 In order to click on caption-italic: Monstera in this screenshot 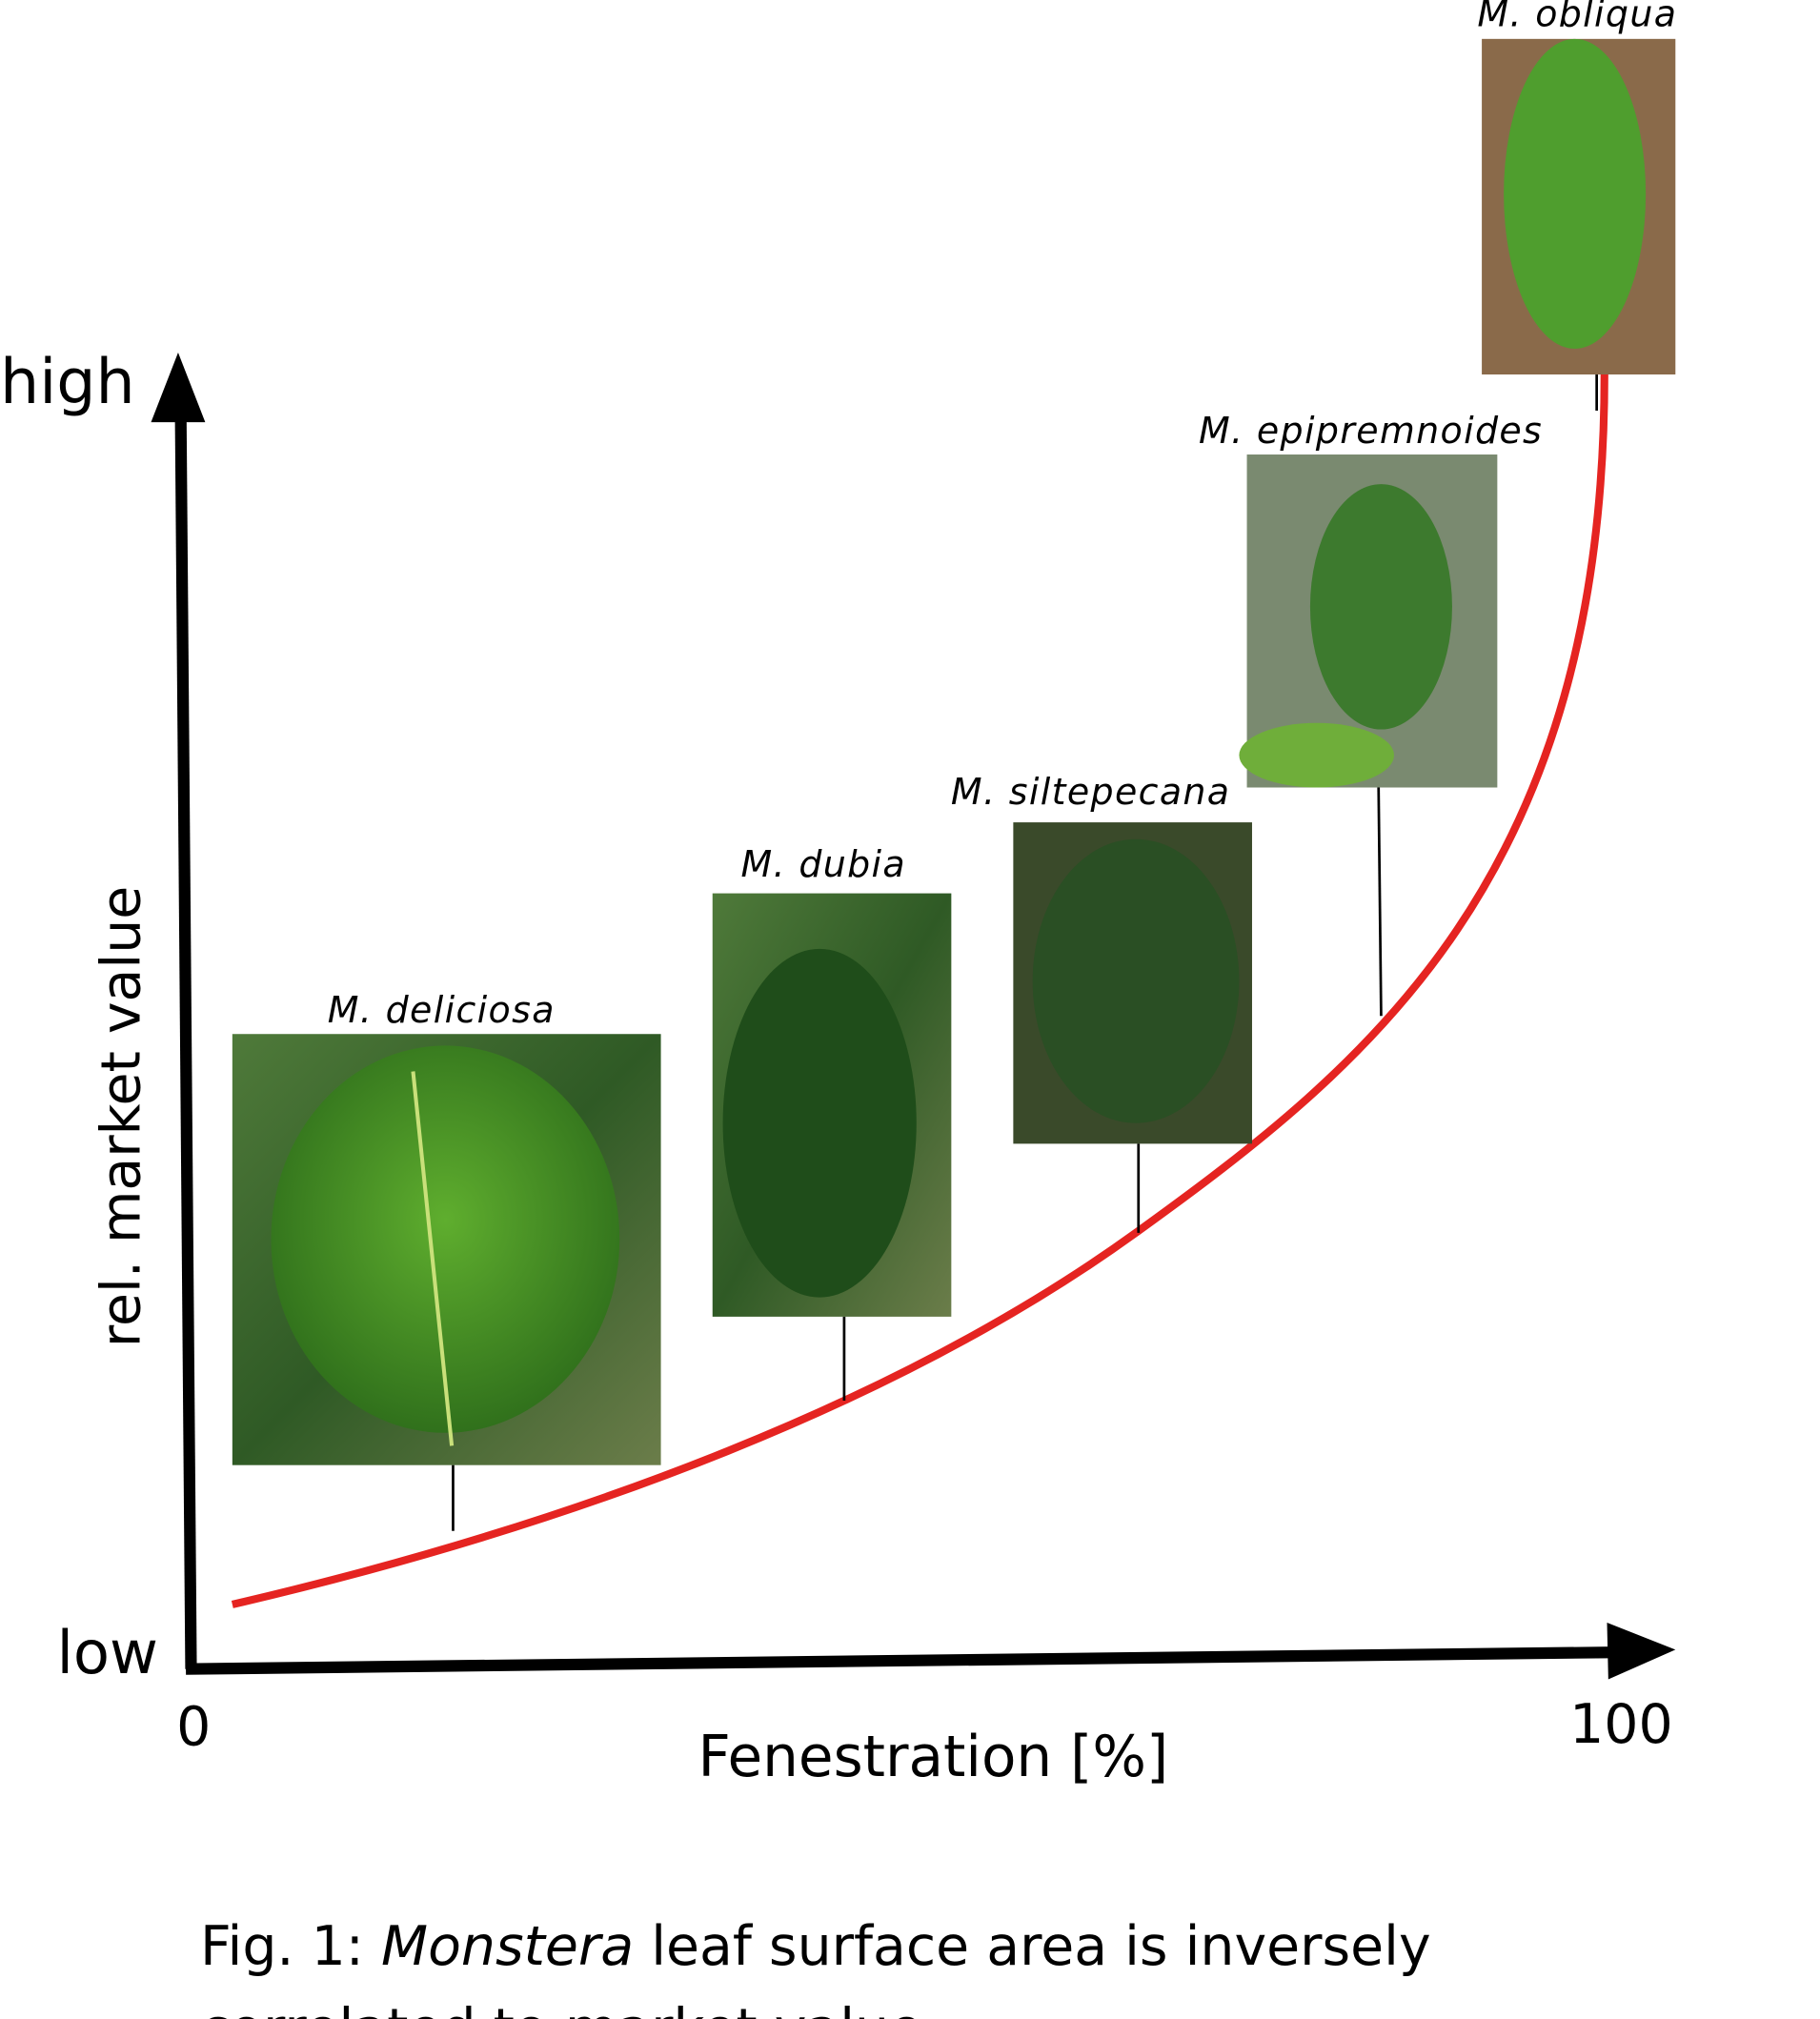, I will do `click(508, 1946)`.